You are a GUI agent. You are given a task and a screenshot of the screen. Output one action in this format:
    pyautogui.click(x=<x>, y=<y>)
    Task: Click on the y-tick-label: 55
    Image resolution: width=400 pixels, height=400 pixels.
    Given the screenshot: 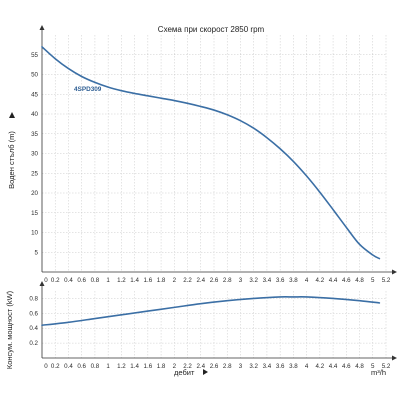 What is the action you would take?
    pyautogui.click(x=34, y=55)
    